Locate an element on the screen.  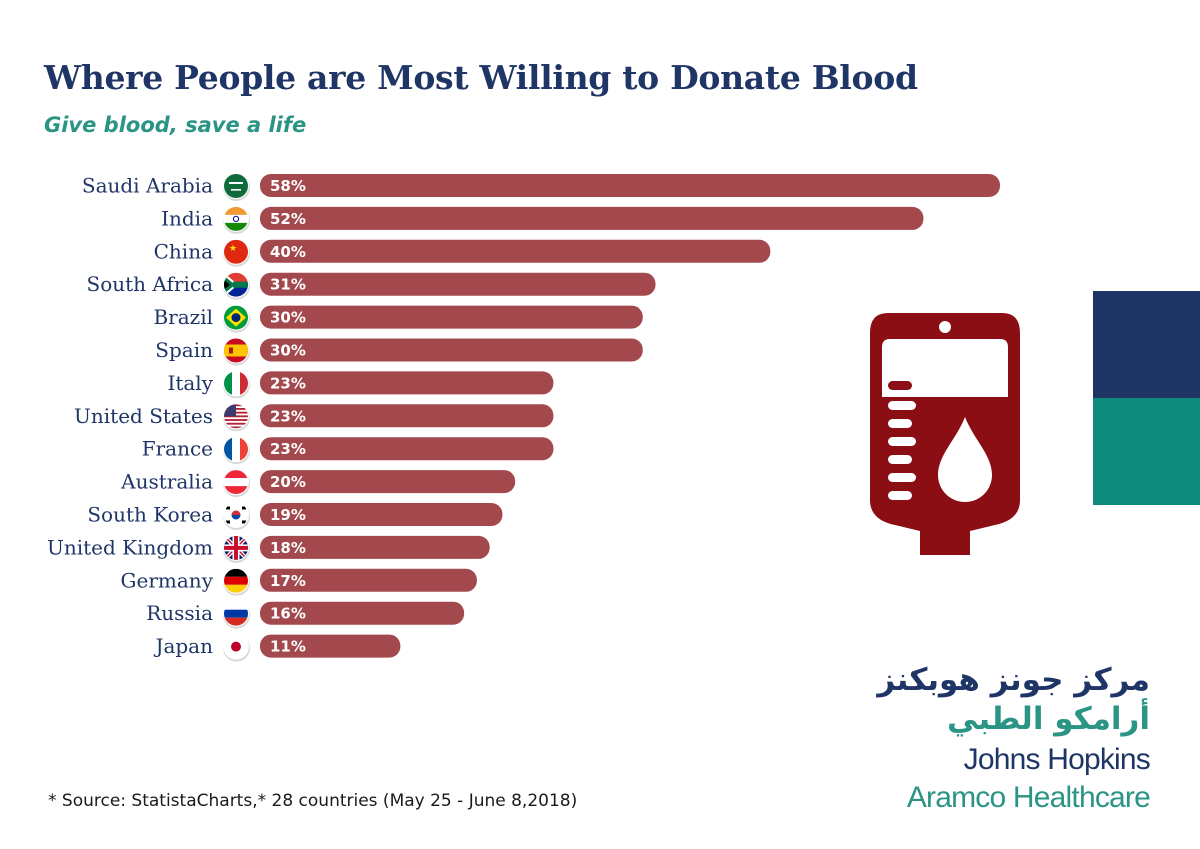
bar-value-label: 40% is located at coordinates (288, 252).